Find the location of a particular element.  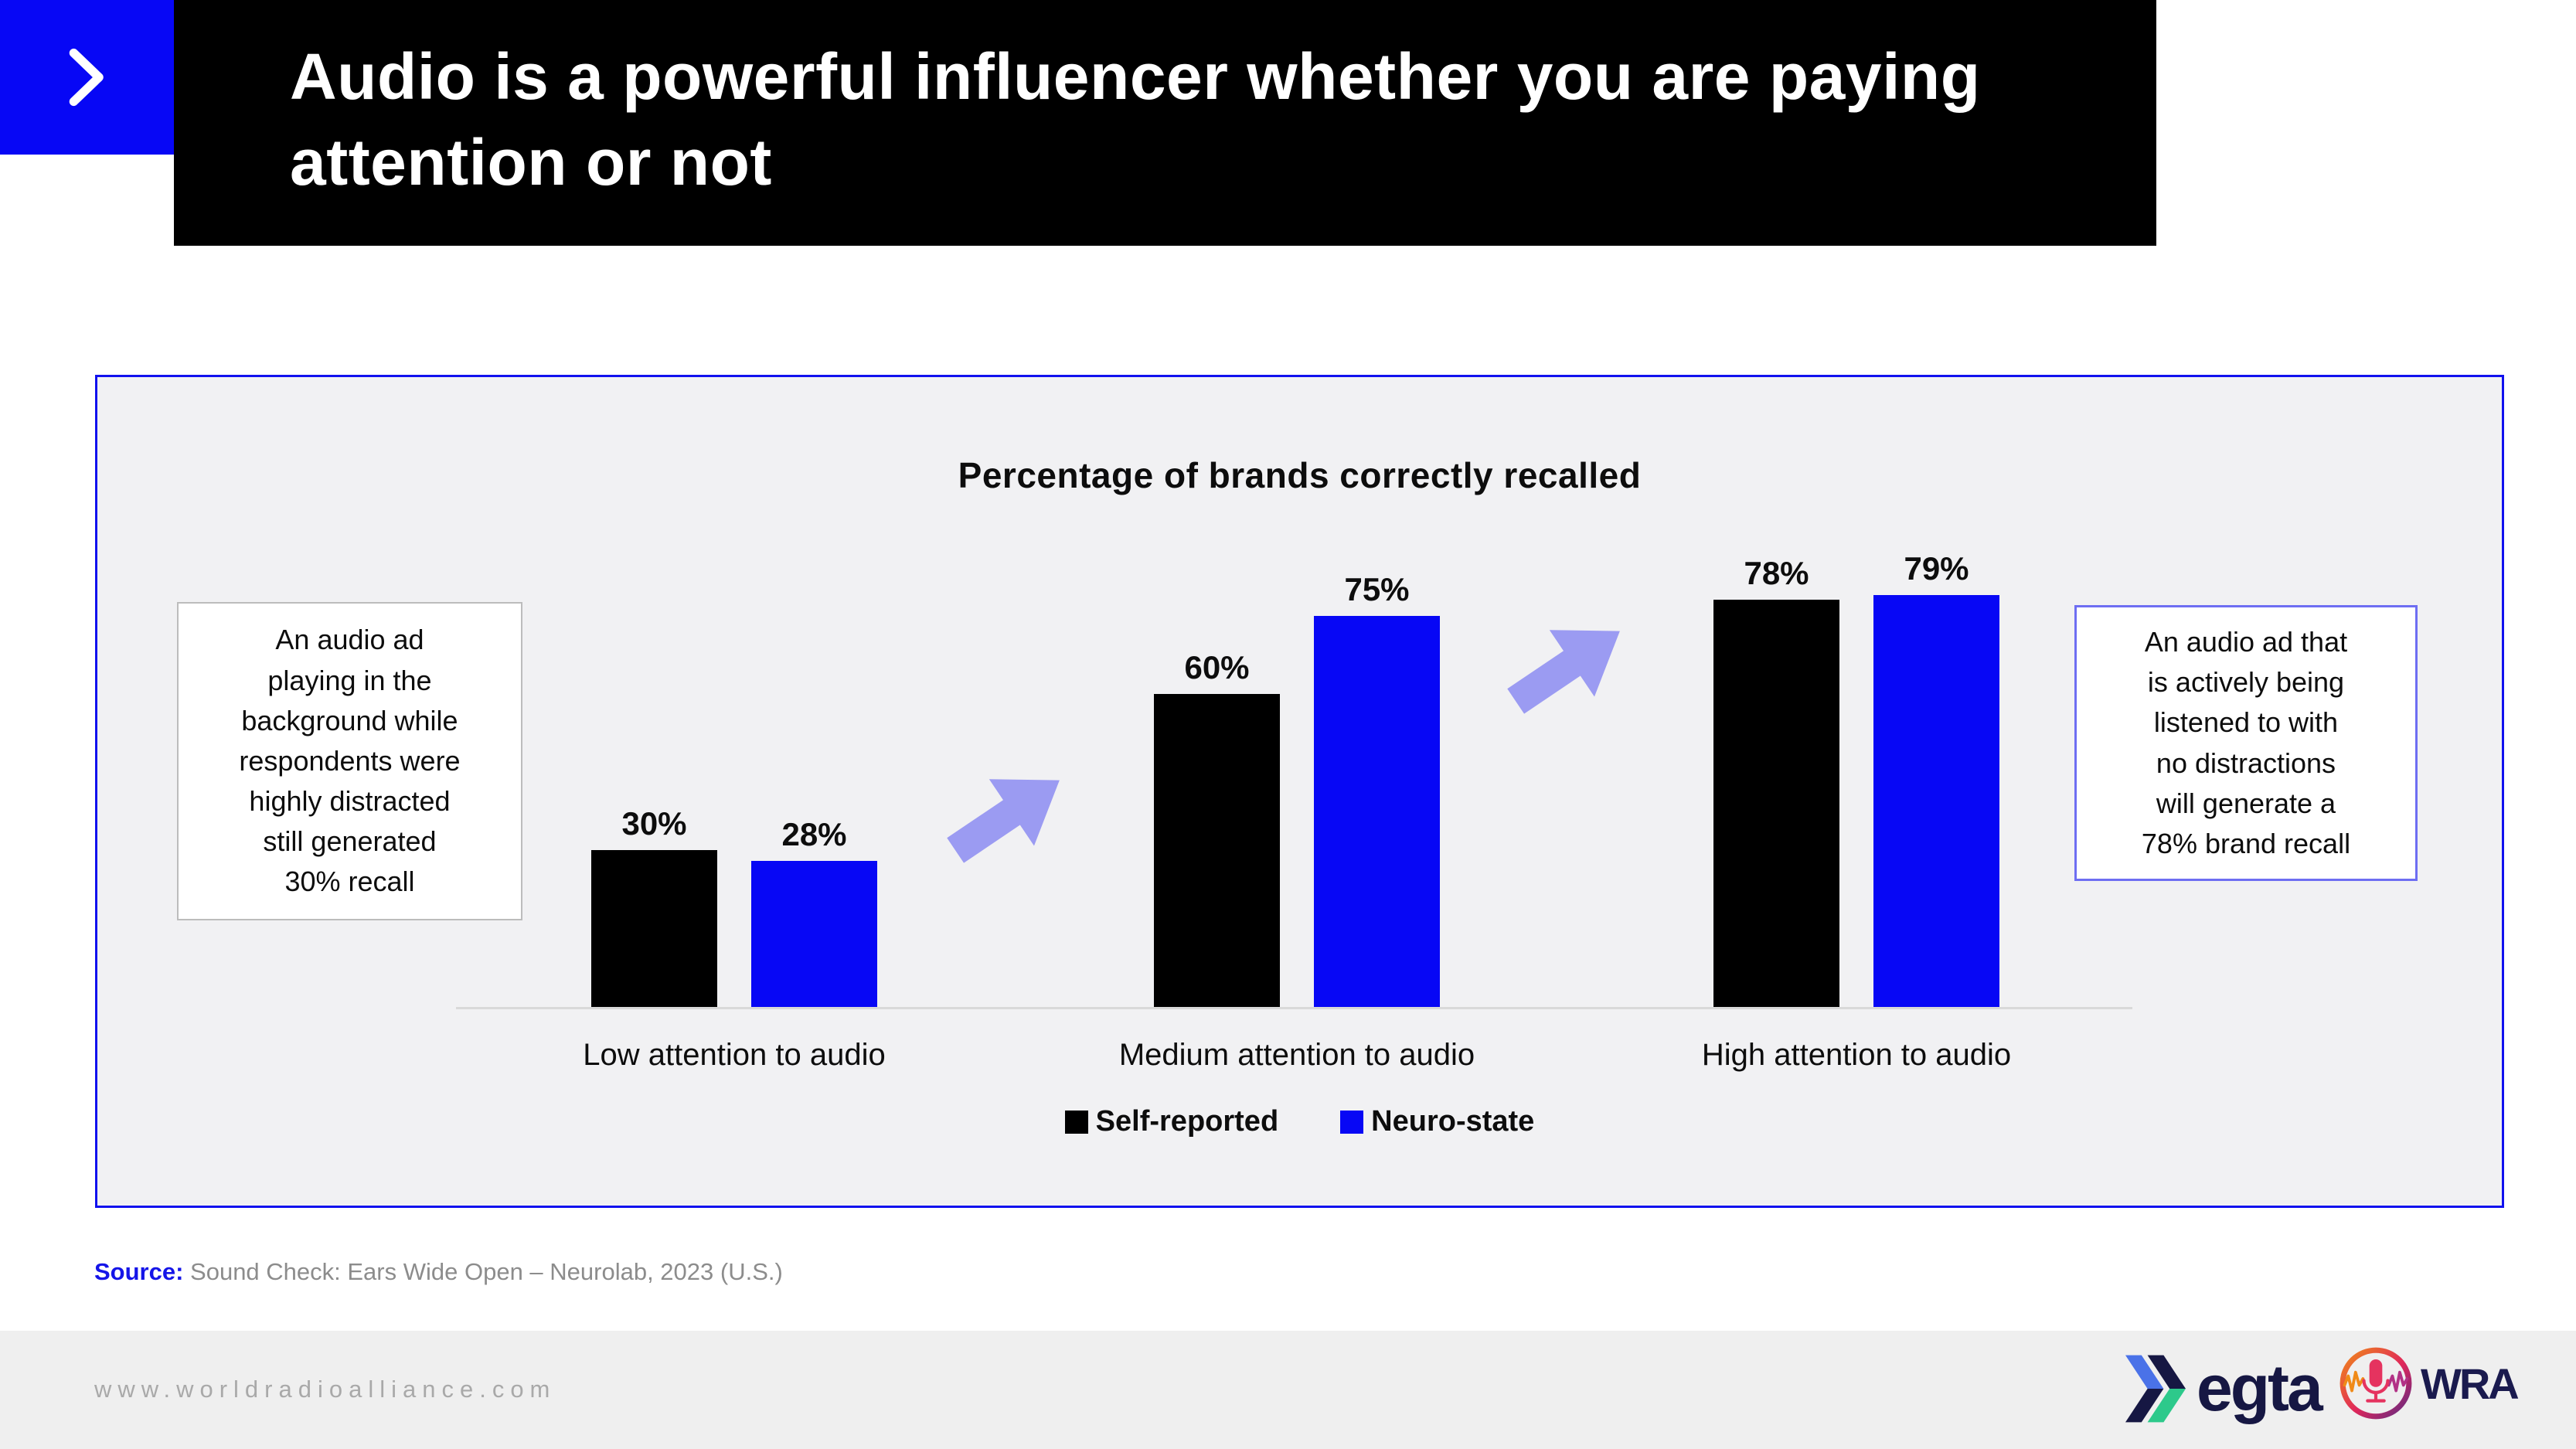

bar-value-label: 30% is located at coordinates (654, 823).